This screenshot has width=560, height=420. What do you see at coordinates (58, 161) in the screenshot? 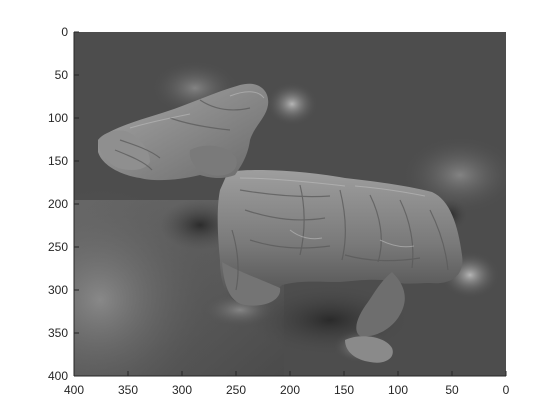
I see `y-tick-label: 150` at bounding box center [58, 161].